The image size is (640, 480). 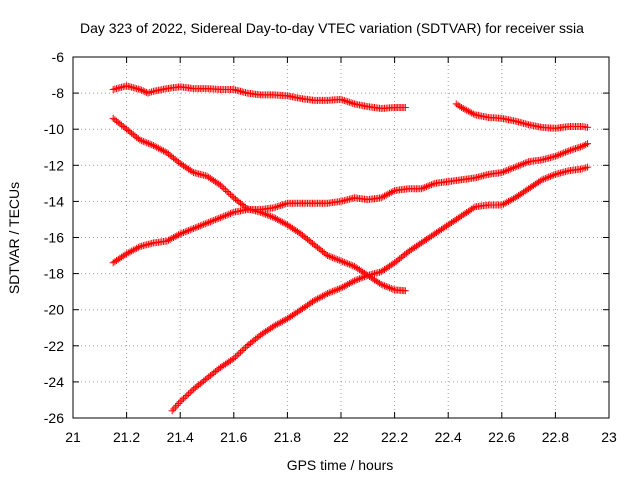 What do you see at coordinates (54, 201) in the screenshot?
I see `y-tick-label: -14` at bounding box center [54, 201].